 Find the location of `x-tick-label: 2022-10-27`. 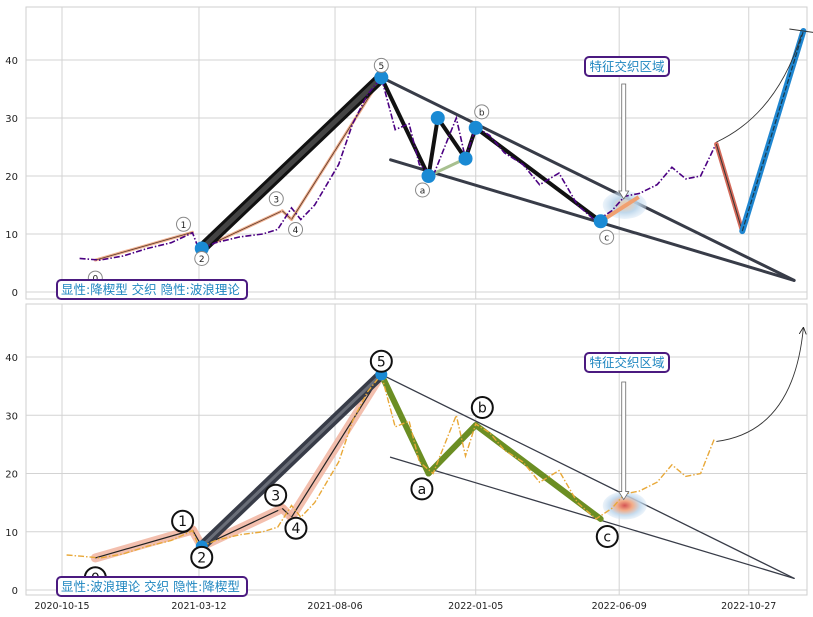

x-tick-label: 2022-10-27 is located at coordinates (748, 606).